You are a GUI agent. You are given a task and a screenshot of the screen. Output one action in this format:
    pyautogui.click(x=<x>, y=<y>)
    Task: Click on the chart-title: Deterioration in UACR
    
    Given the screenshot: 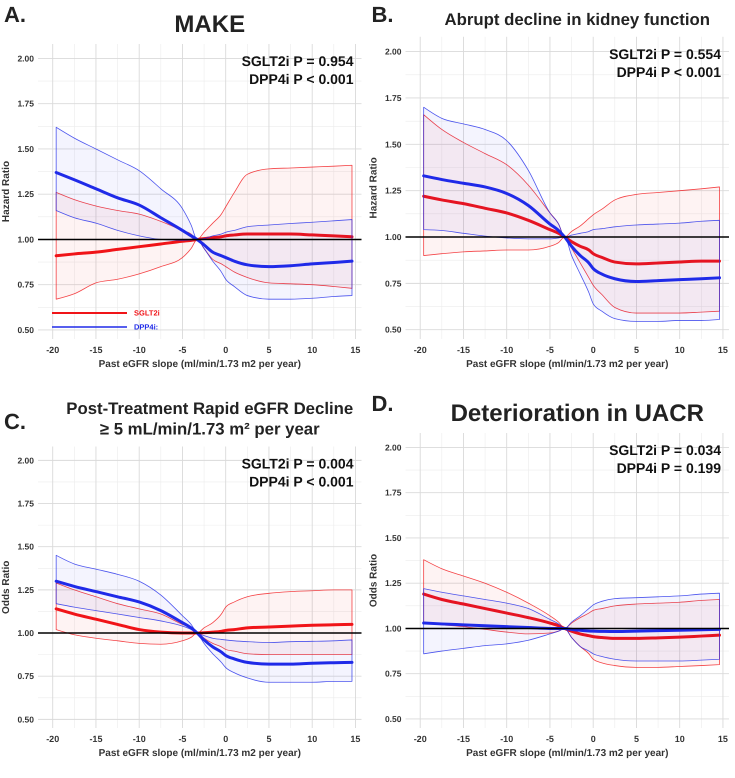 What is the action you would take?
    pyautogui.click(x=577, y=413)
    